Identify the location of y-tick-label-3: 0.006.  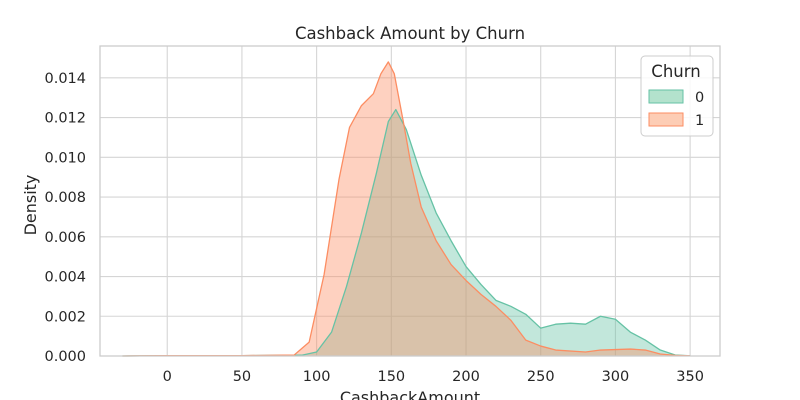
(65, 238).